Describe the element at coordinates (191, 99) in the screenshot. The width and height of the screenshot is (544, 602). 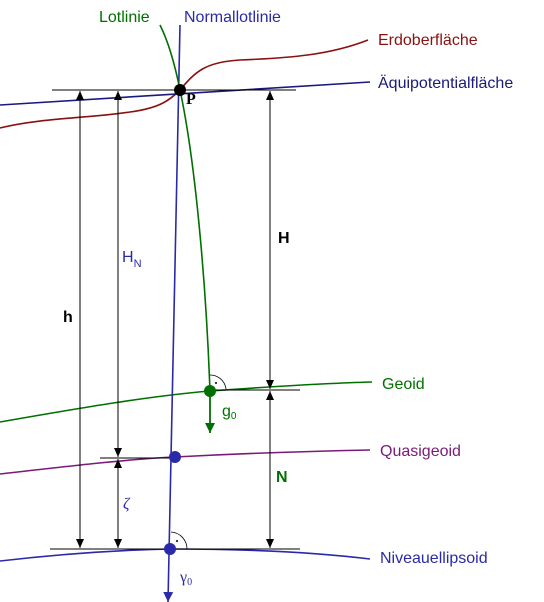
I see `point-label: P` at that location.